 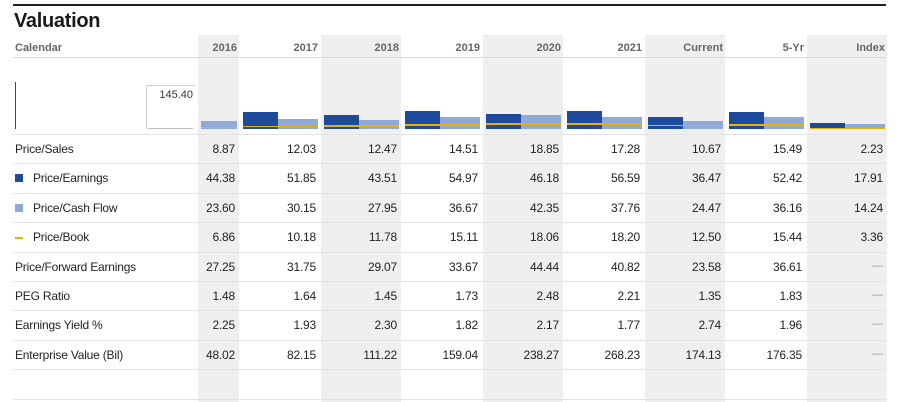 What do you see at coordinates (706, 237) in the screenshot?
I see `table-cell: 12.50` at bounding box center [706, 237].